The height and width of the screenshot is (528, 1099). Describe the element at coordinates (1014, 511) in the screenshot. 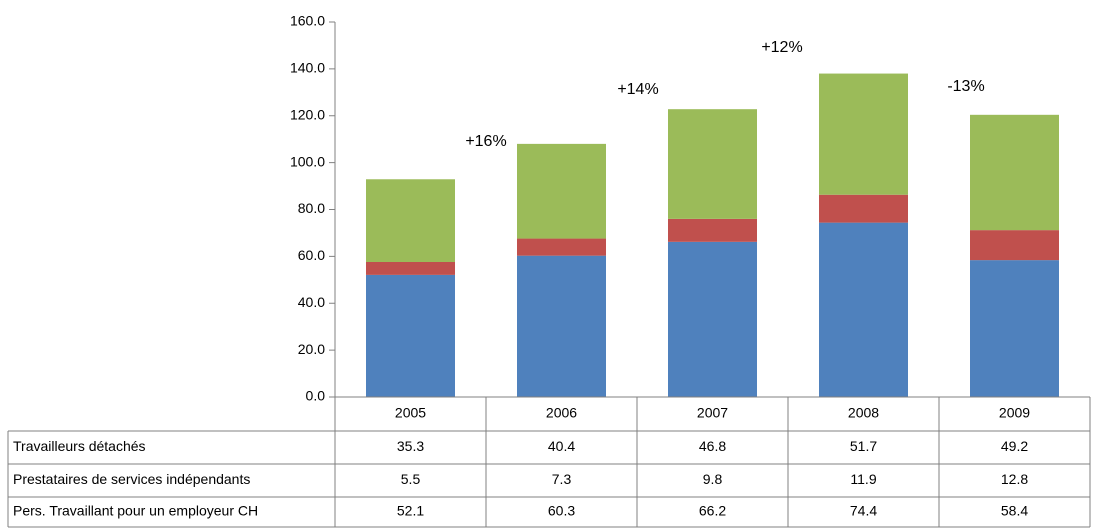

I see `table-value: 58.4` at that location.